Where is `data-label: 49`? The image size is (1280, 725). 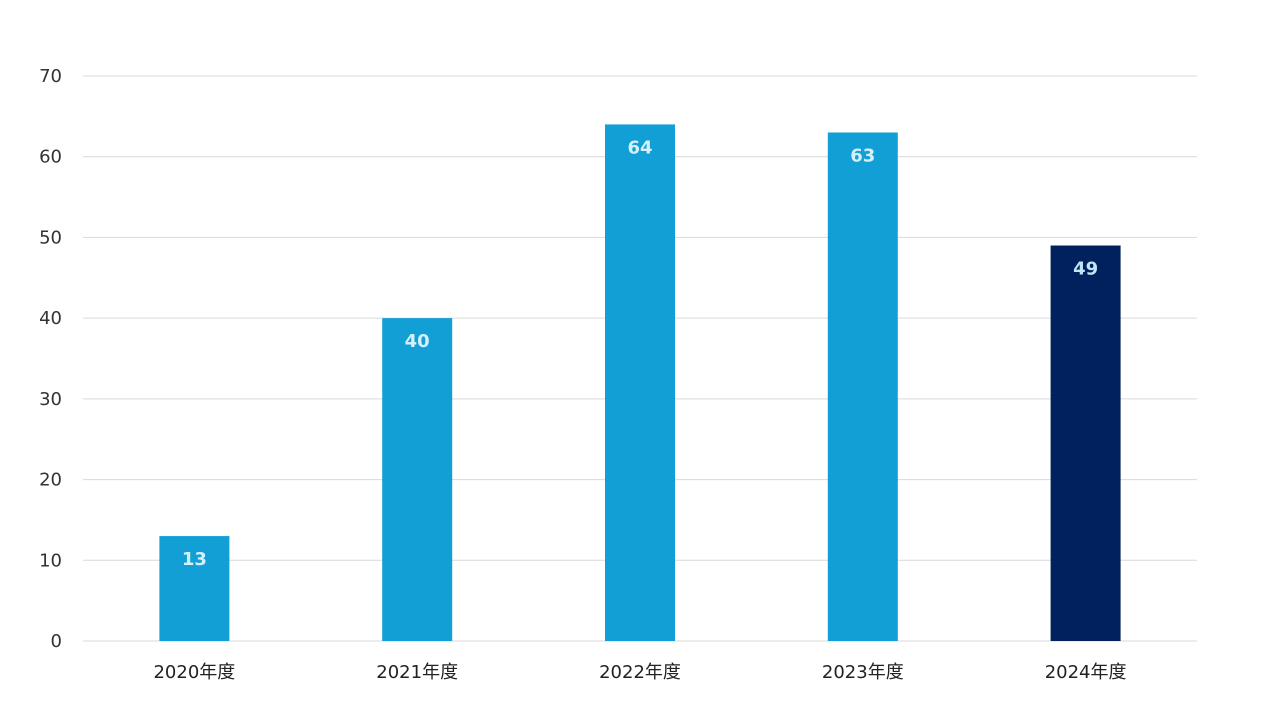
data-label: 49 is located at coordinates (1085, 269).